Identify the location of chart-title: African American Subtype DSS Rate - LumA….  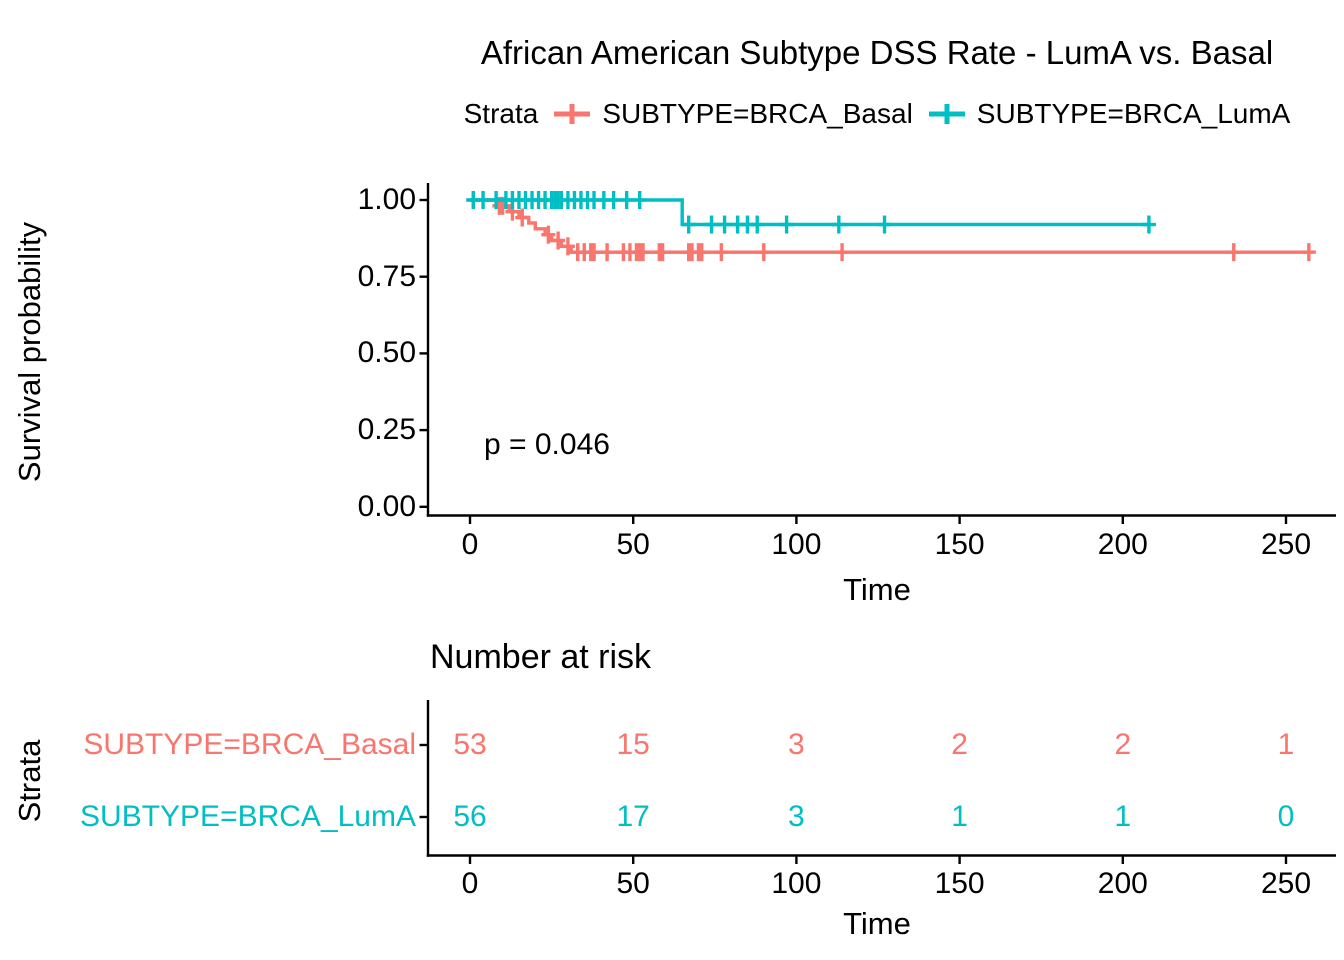
(877, 52).